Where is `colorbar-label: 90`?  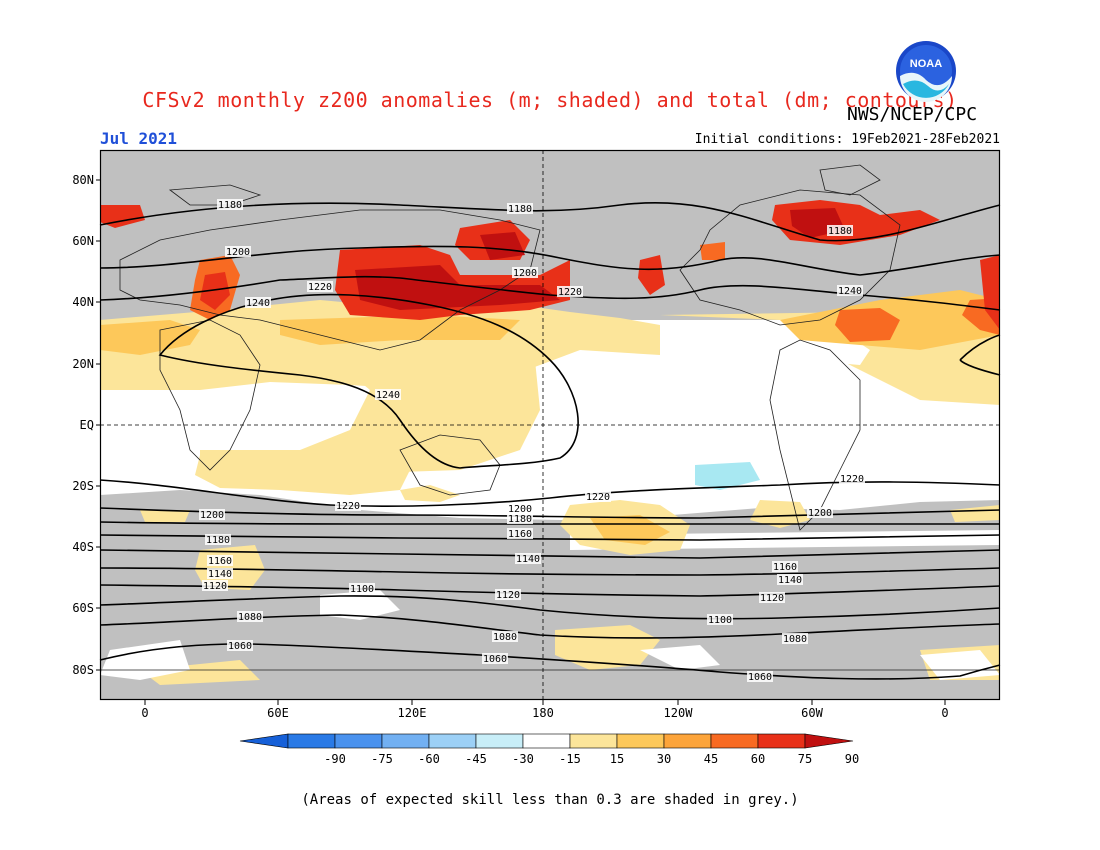
colorbar-label: 90 is located at coordinates (852, 759).